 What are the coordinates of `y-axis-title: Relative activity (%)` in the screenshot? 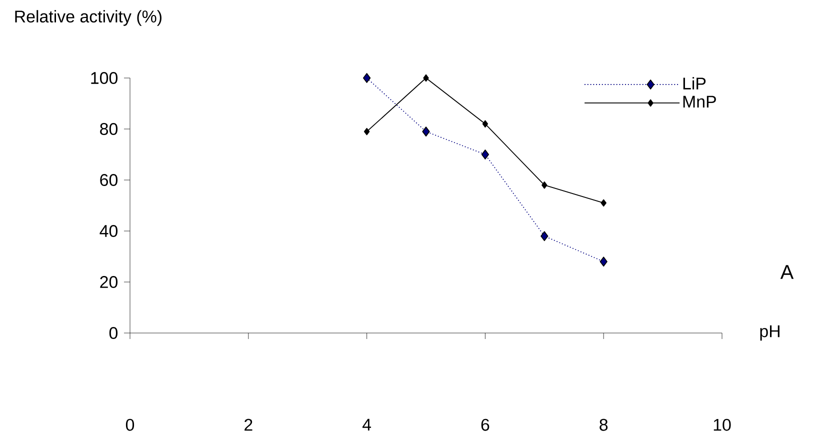 It's located at (88, 18).